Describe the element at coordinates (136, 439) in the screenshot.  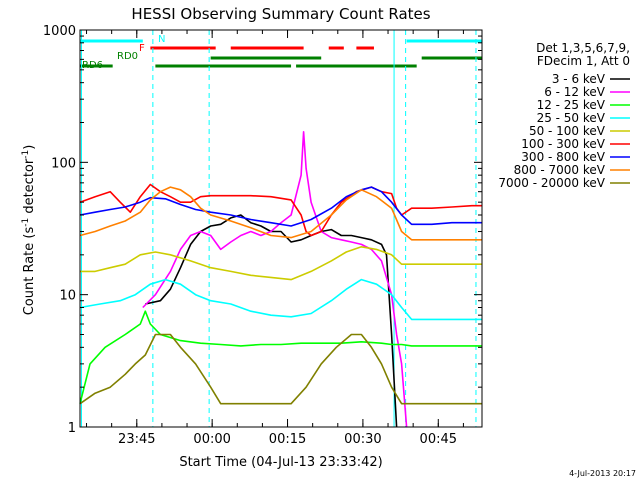
I see `x-tick-label: 23:45` at that location.